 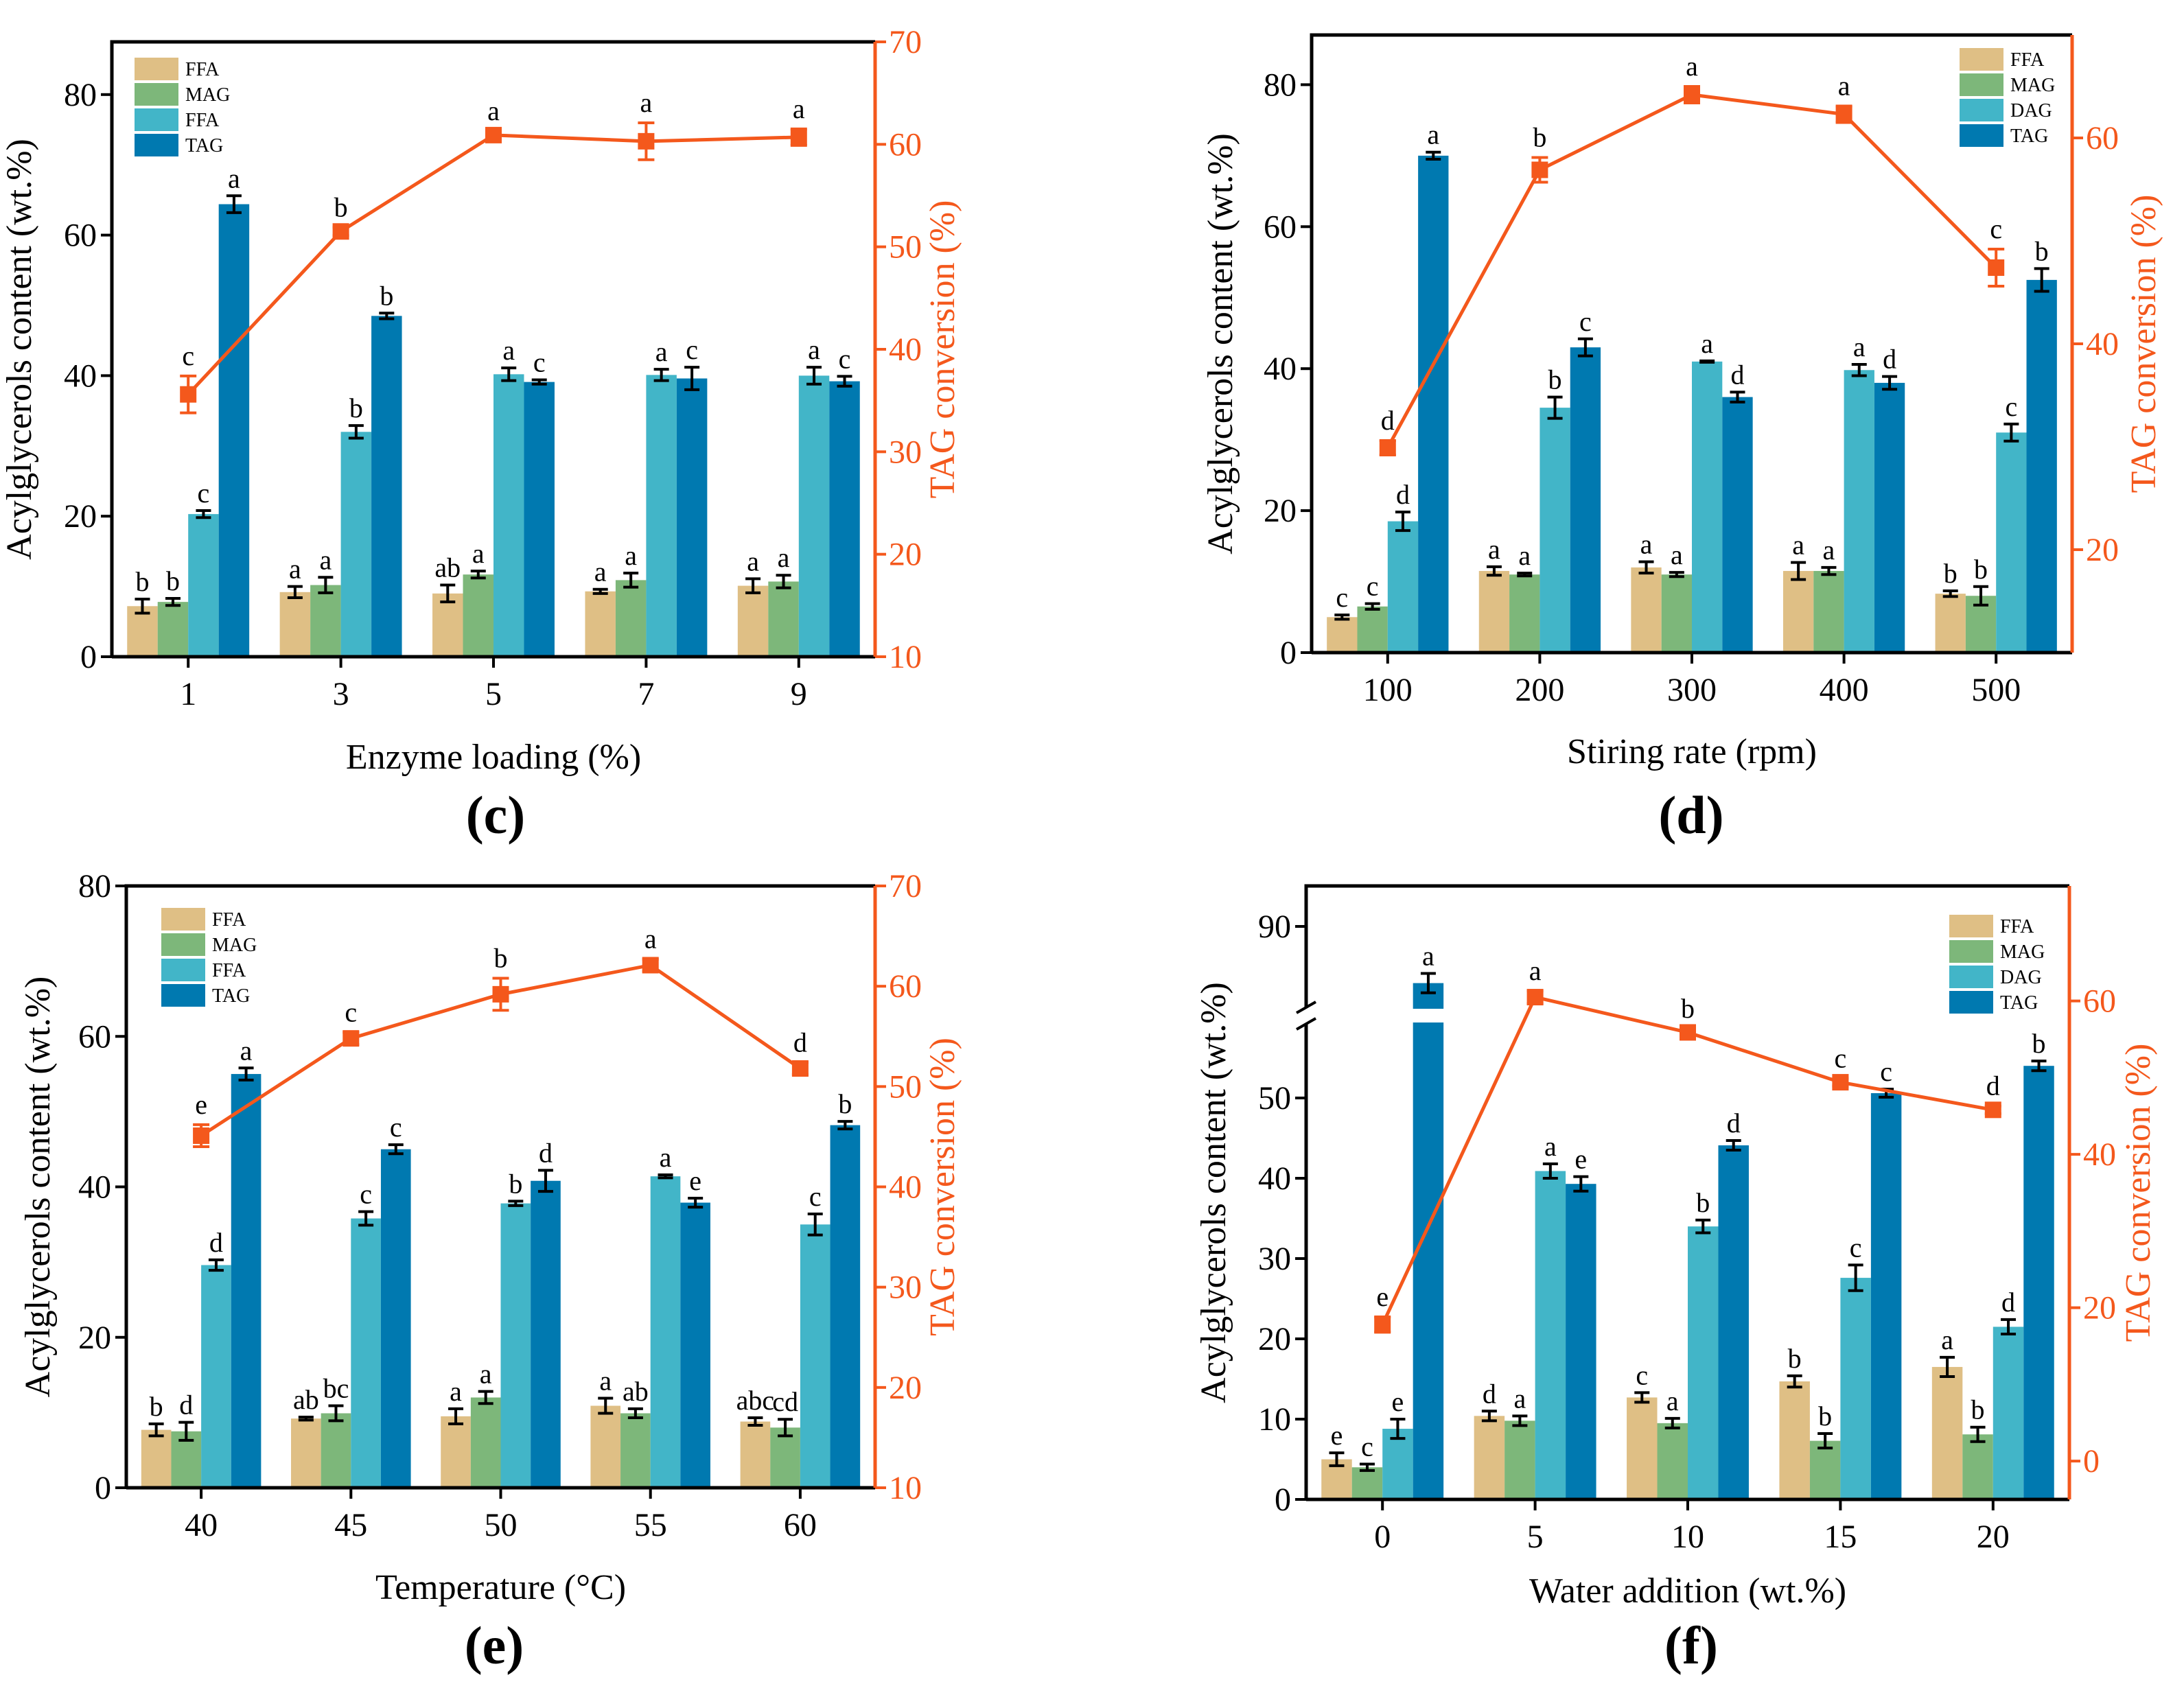 What do you see at coordinates (204, 145) in the screenshot?
I see `legend-label: TAG` at bounding box center [204, 145].